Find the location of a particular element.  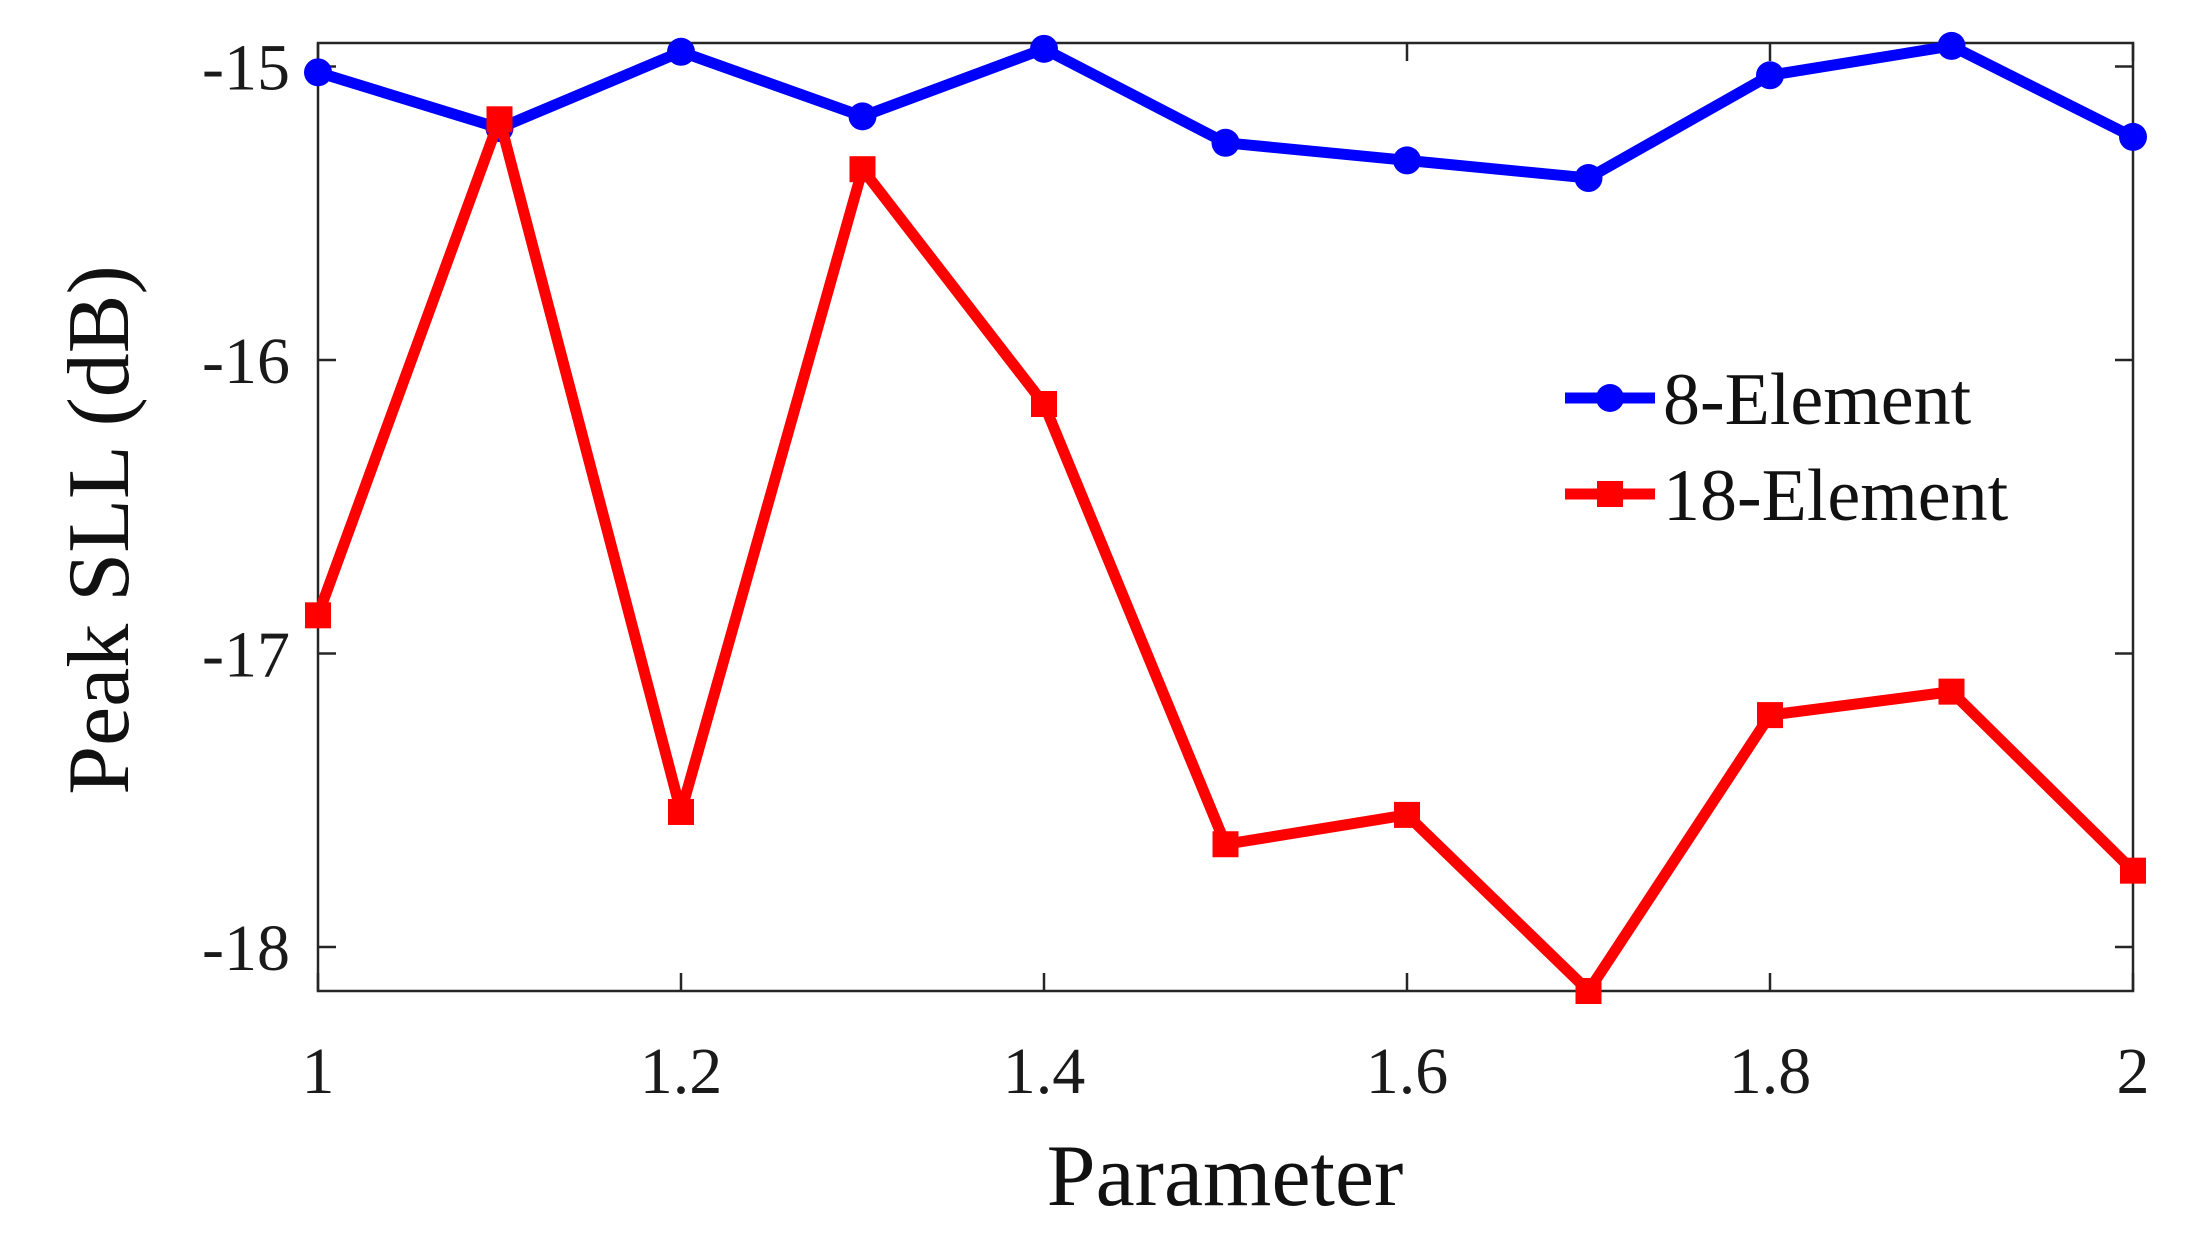

y-tick-label: -17 is located at coordinates (246, 654).